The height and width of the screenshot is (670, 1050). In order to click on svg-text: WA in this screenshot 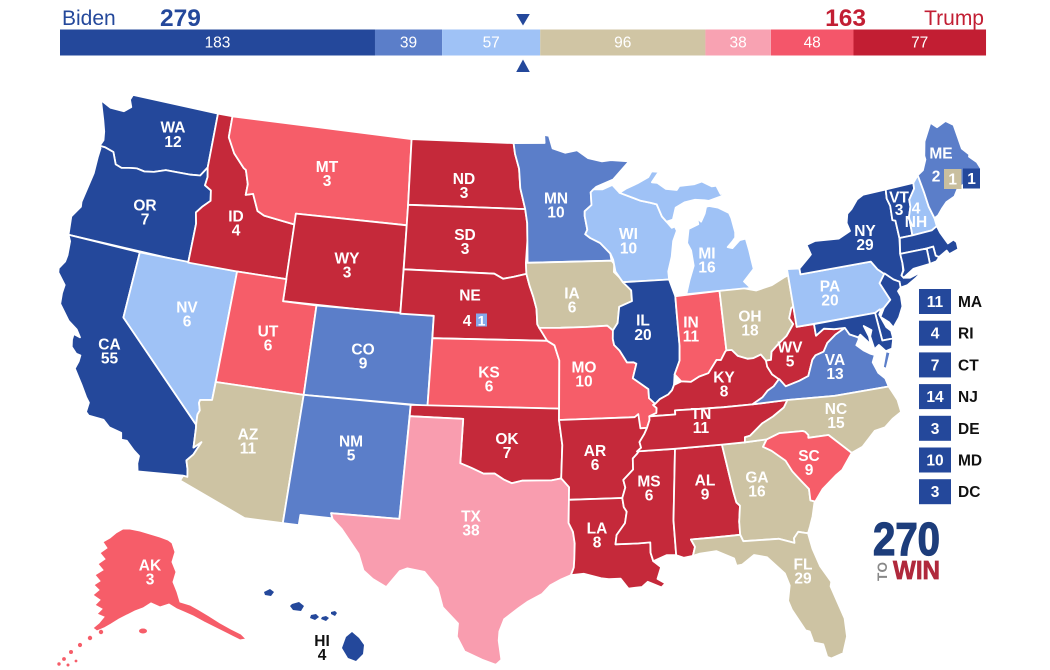, I will do `click(173, 128)`.